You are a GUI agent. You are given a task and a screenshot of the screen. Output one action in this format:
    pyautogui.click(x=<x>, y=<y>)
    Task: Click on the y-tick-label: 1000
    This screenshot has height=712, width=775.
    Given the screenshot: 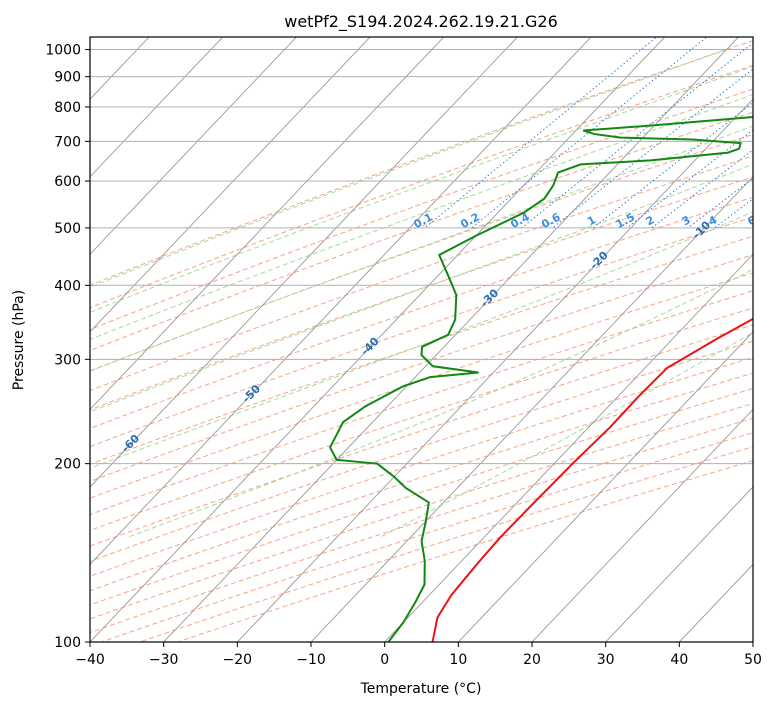 What is the action you would take?
    pyautogui.click(x=63, y=51)
    